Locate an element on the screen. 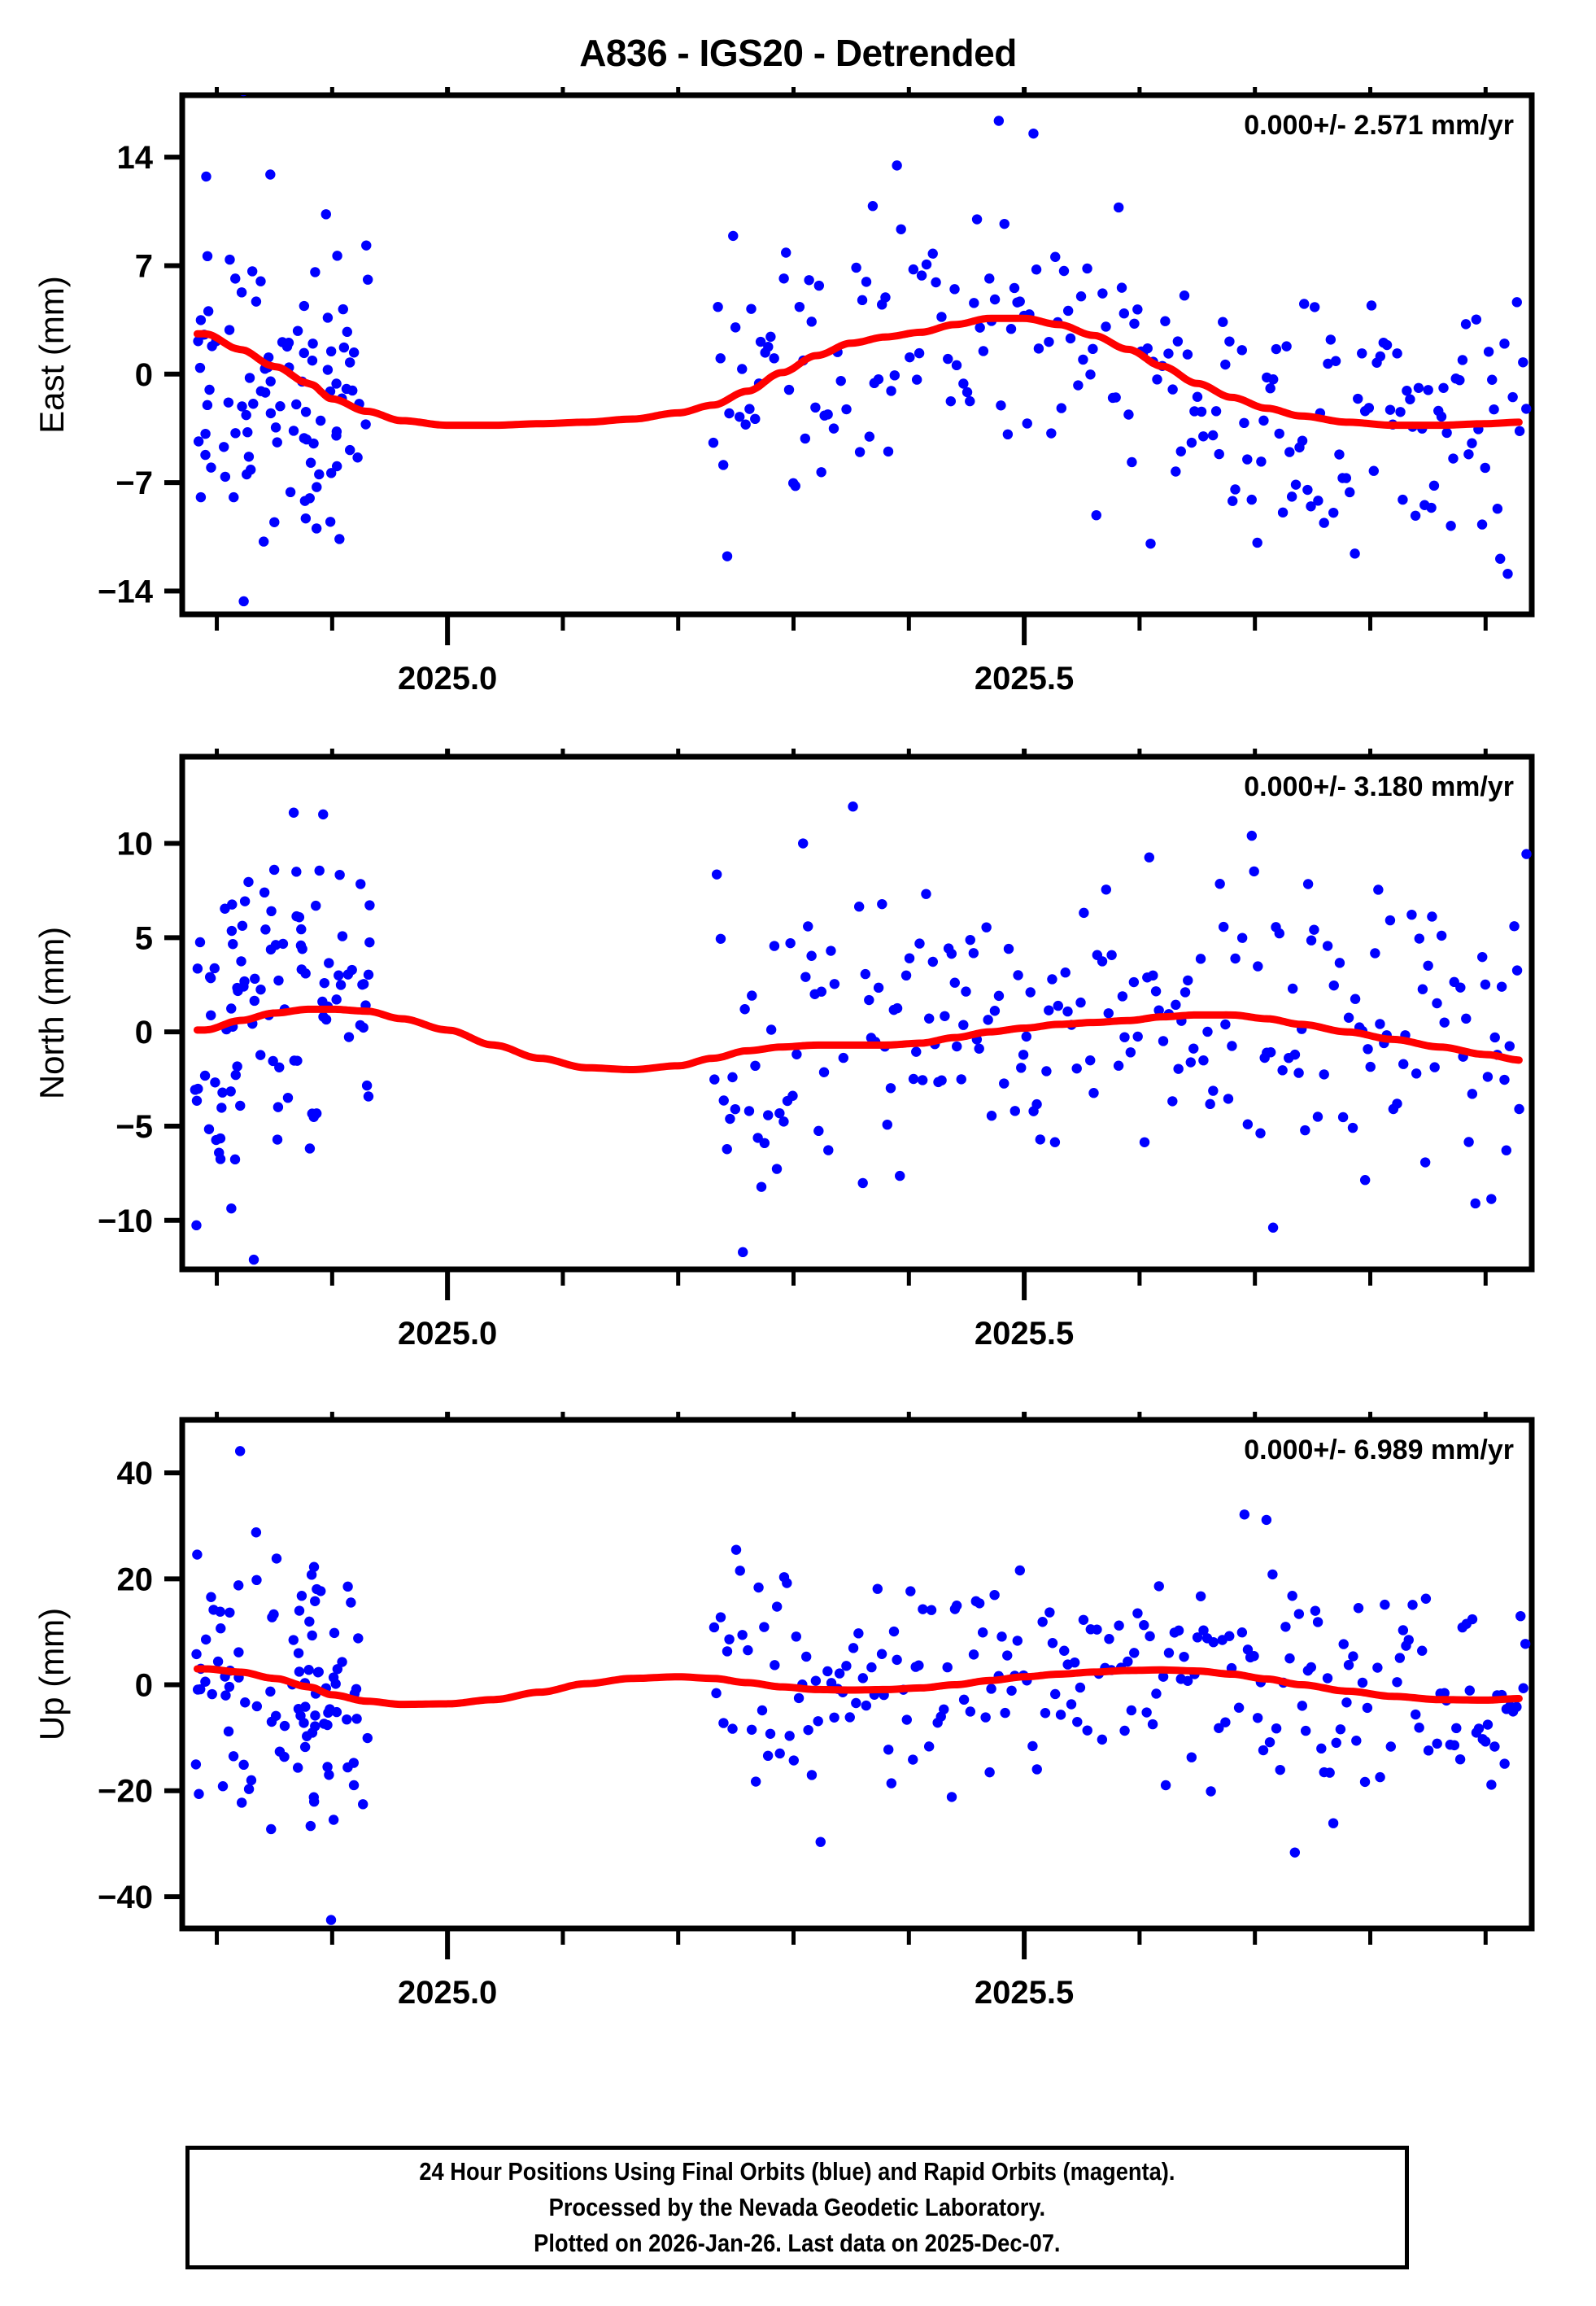 The height and width of the screenshot is (2306, 1596). y-tick-label: 7 is located at coordinates (144, 266).